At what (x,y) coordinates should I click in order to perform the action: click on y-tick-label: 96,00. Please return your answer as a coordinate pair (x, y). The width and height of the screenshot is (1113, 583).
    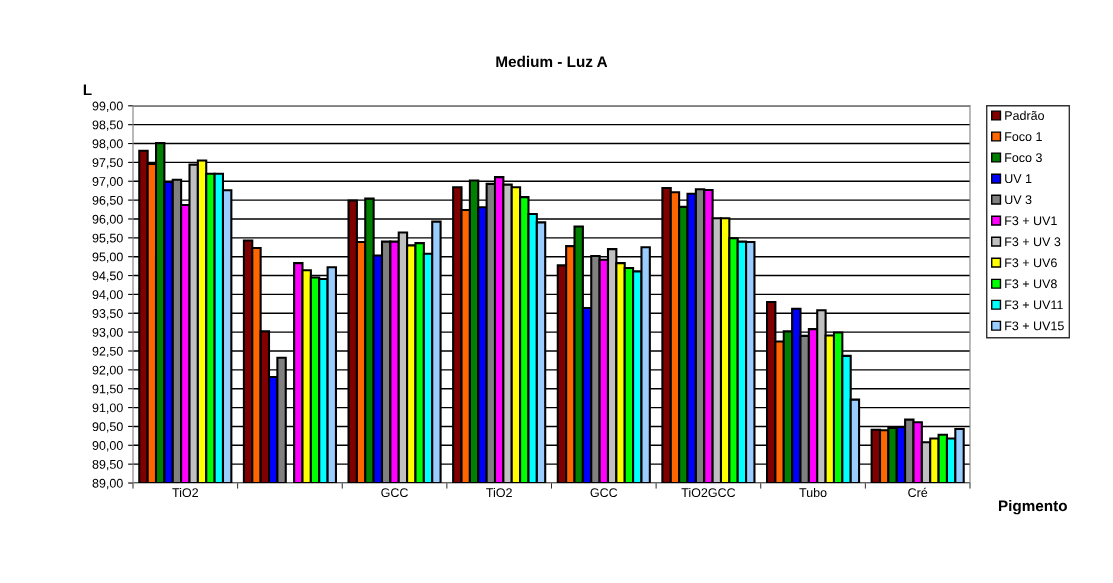
    Looking at the image, I should click on (107, 220).